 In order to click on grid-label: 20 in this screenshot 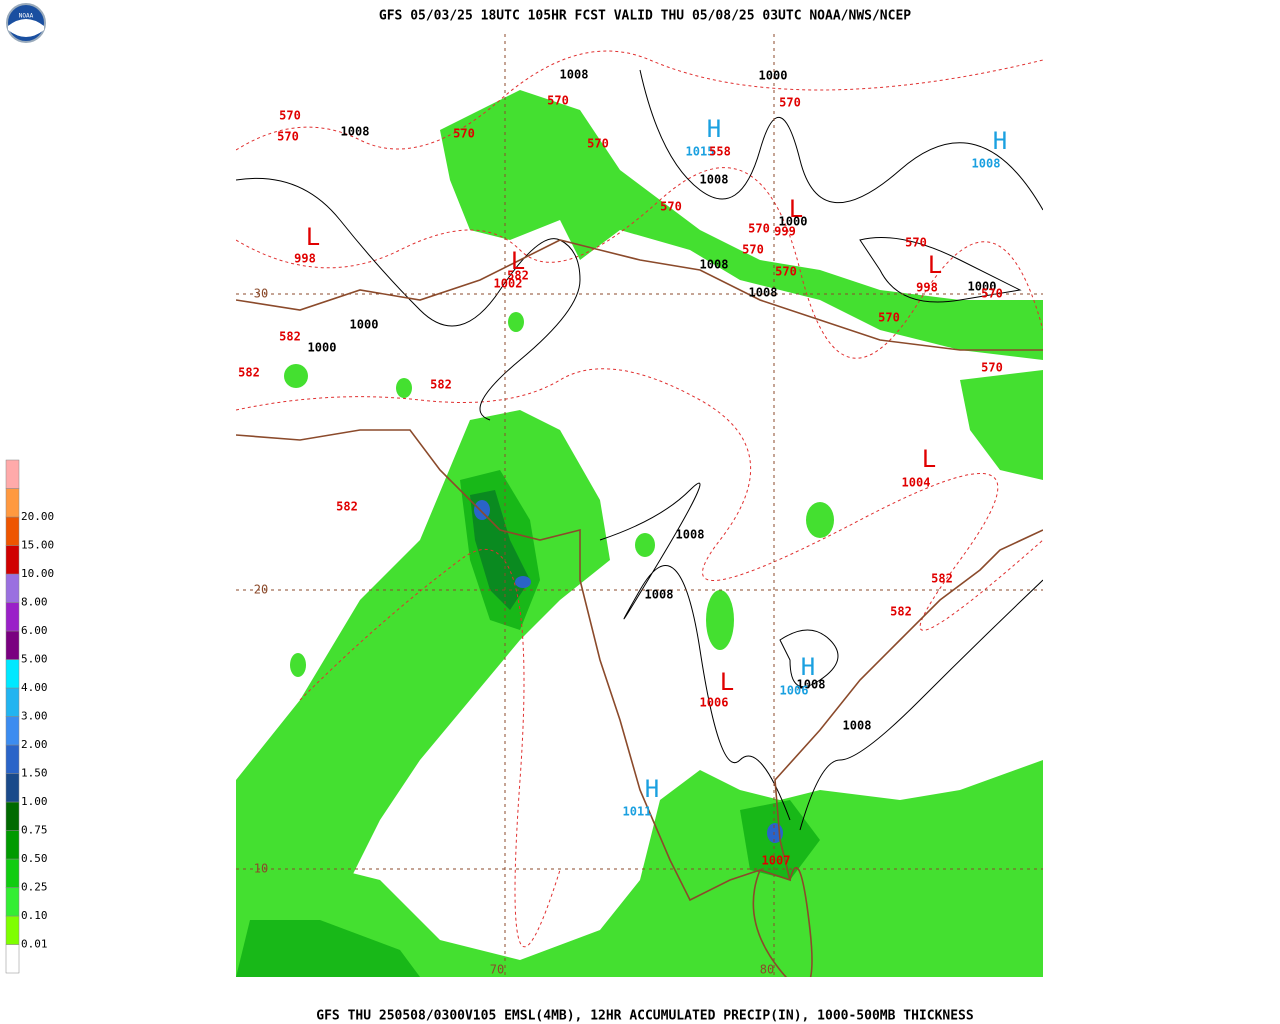, I will do `click(261, 590)`.